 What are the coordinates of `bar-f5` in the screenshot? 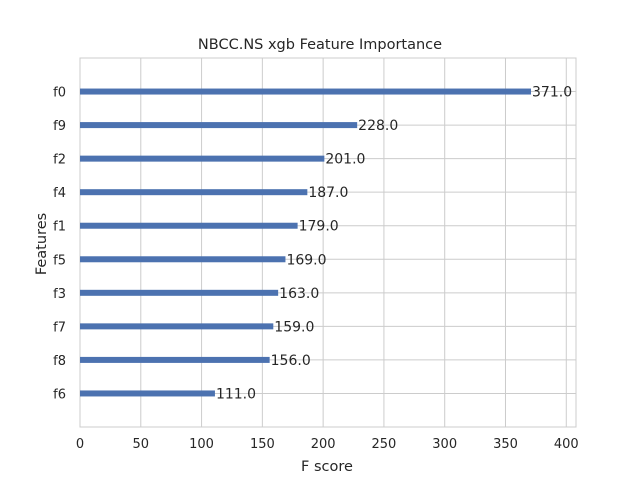 It's located at (183, 259).